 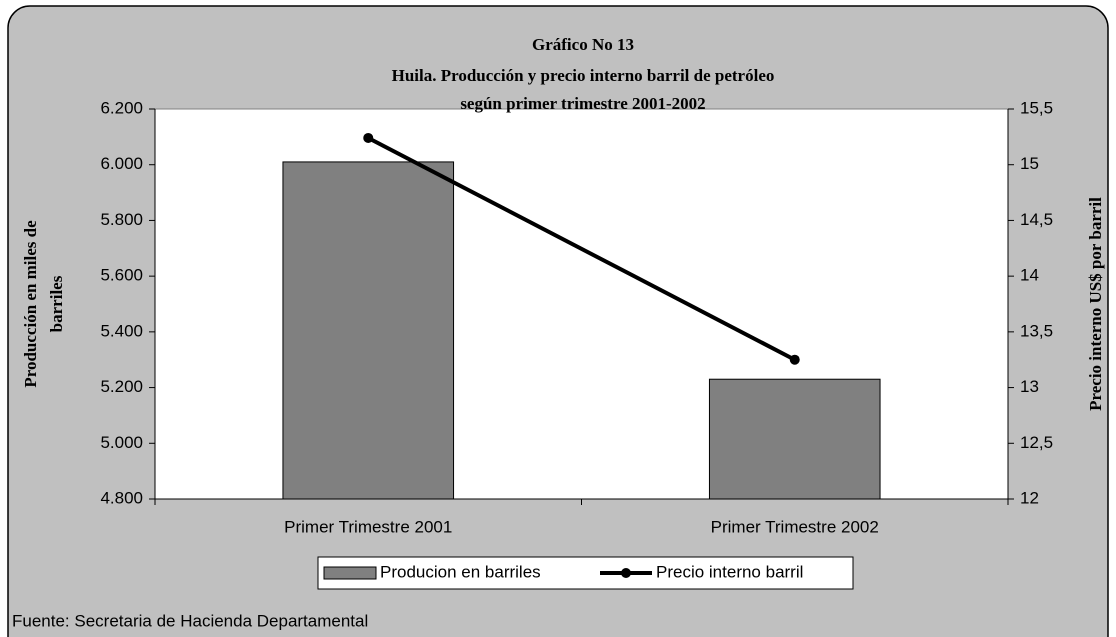 What do you see at coordinates (1036, 442) in the screenshot?
I see `y2-tick-label: 12,5` at bounding box center [1036, 442].